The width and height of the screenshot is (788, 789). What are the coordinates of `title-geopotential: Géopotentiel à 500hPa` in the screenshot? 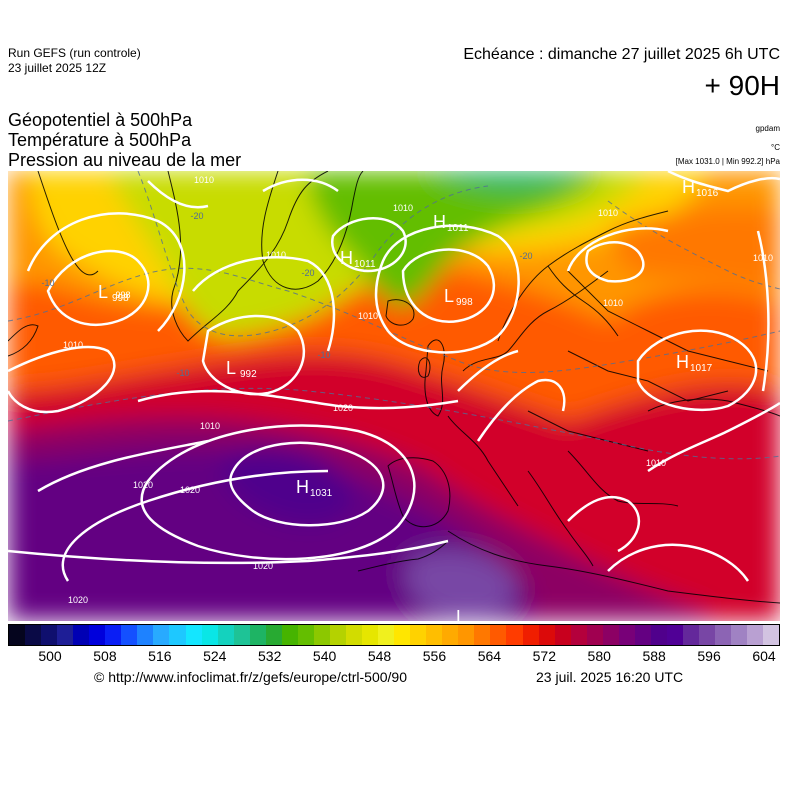 It's located at (100, 120).